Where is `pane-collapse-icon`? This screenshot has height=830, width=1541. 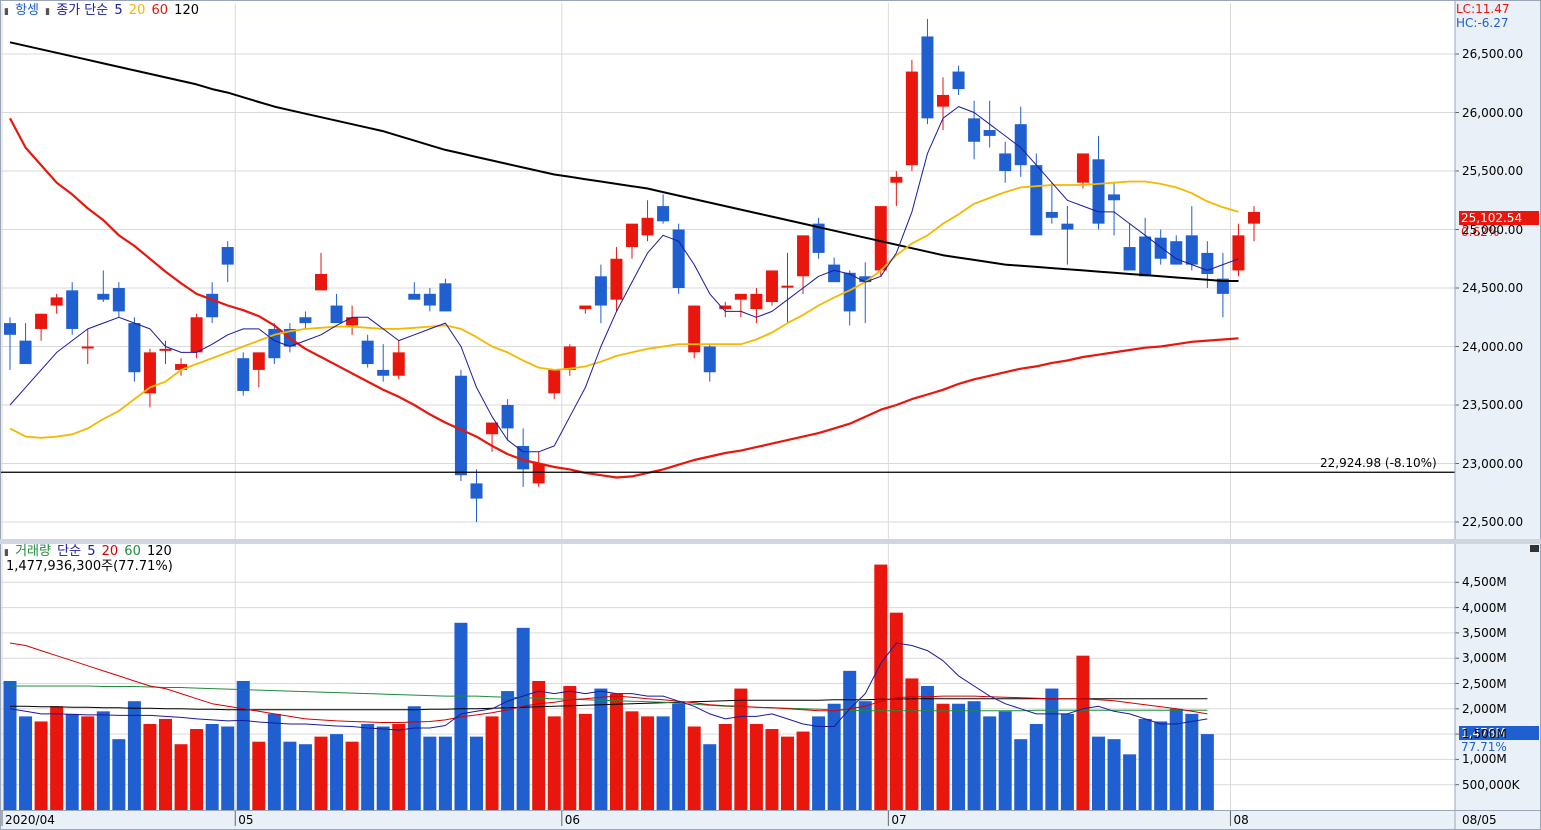
pane-collapse-icon is located at coordinates (1534, 548).